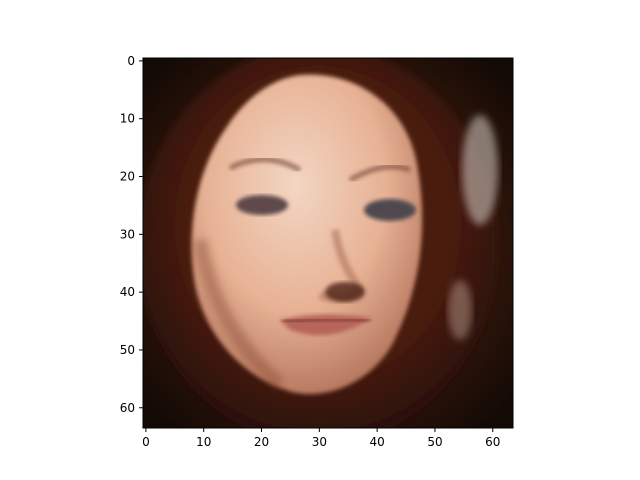  I want to click on y-tick-label: 20, so click(127, 177).